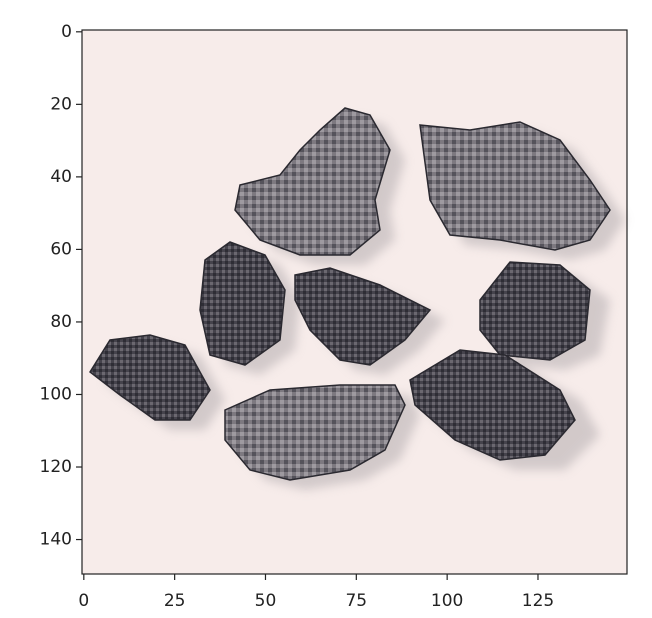 The height and width of the screenshot is (618, 652). Describe the element at coordinates (538, 601) in the screenshot. I see `x-tick-label: 125` at that location.